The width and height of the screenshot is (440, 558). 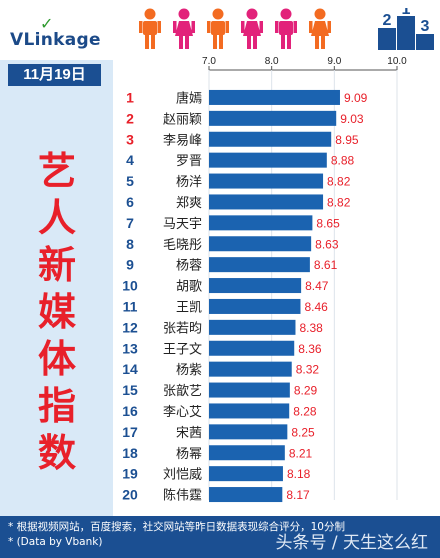 I want to click on vlinkage-logo: ✓ VLinkage, so click(x=65, y=34).